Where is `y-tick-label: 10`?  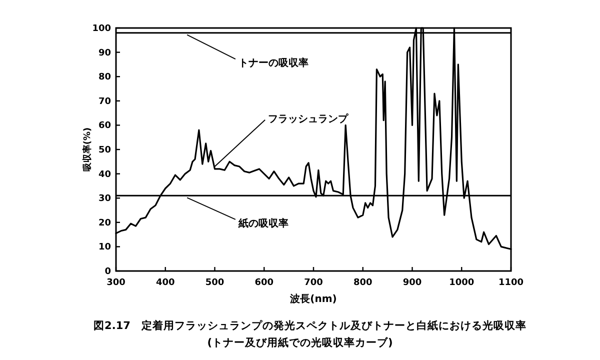
y-tick-label: 10 is located at coordinates (104, 247).